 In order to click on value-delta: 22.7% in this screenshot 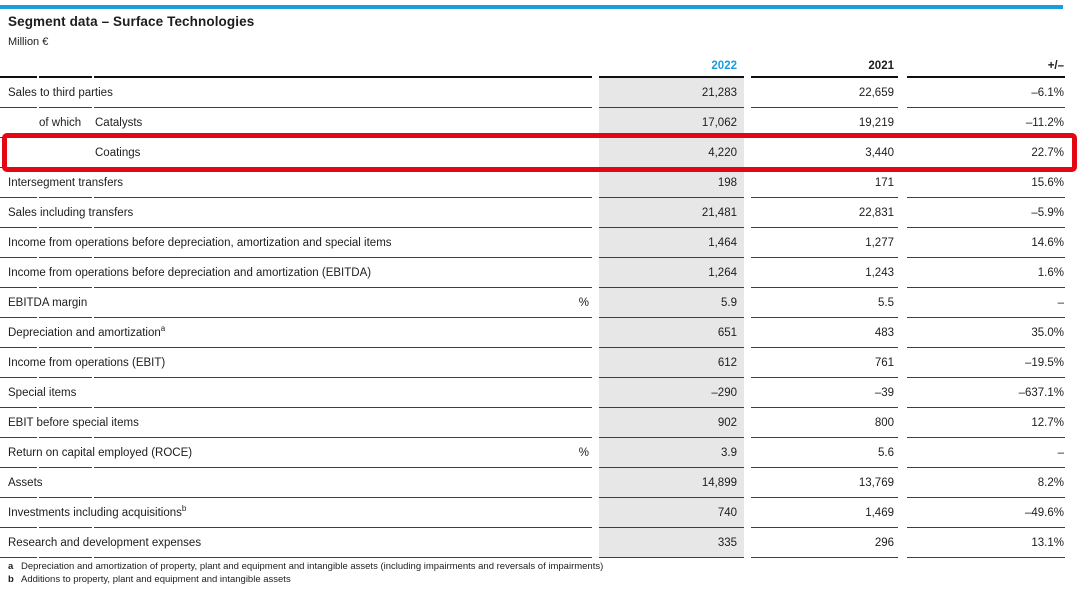, I will do `click(986, 153)`.